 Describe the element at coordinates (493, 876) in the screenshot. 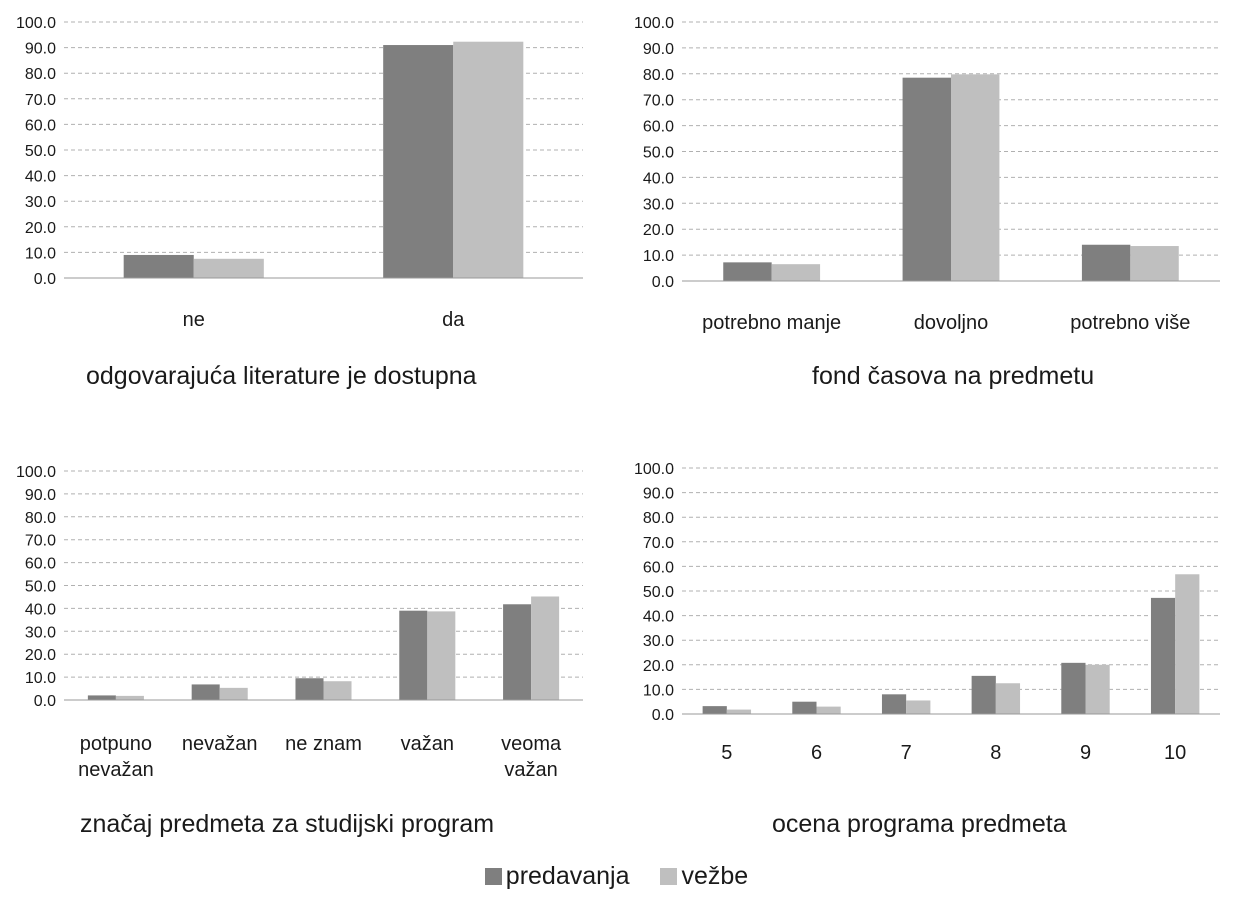

I see `legend-swatch-predavanja` at that location.